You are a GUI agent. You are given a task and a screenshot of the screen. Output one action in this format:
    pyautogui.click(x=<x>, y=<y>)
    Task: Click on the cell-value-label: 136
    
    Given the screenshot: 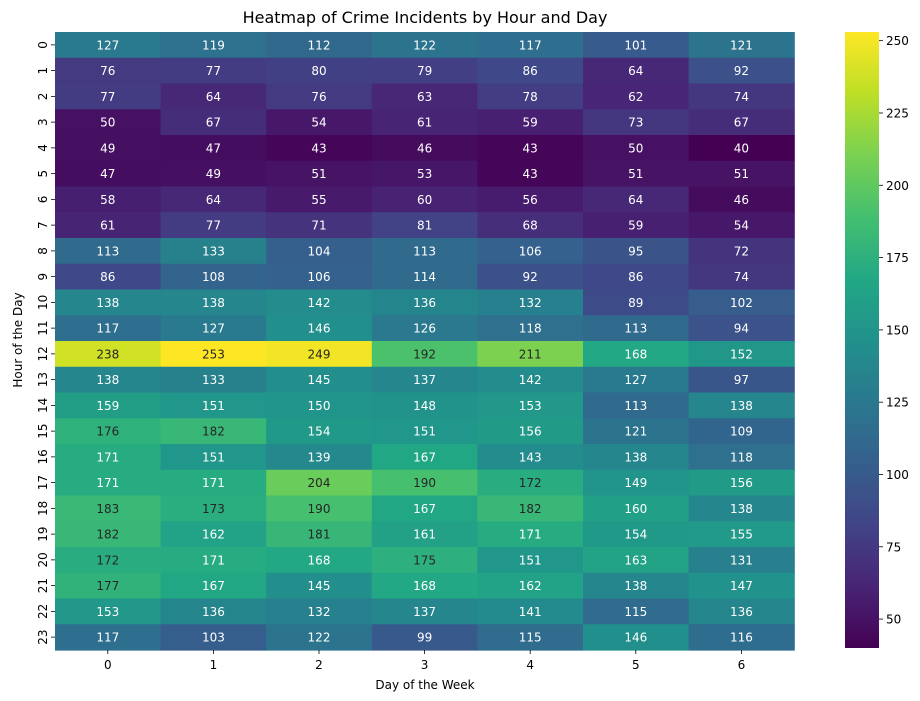 What is the action you would take?
    pyautogui.click(x=213, y=612)
    